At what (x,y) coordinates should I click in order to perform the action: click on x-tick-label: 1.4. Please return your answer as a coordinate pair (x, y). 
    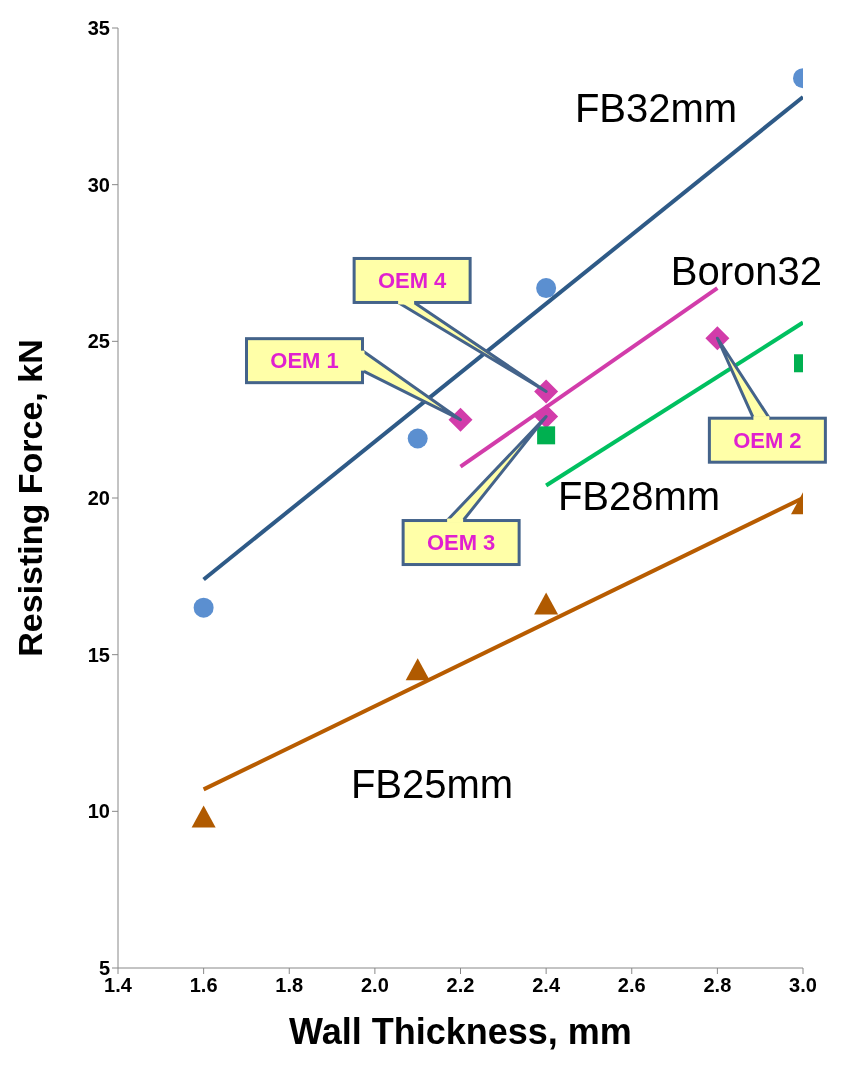
    Looking at the image, I should click on (118, 985).